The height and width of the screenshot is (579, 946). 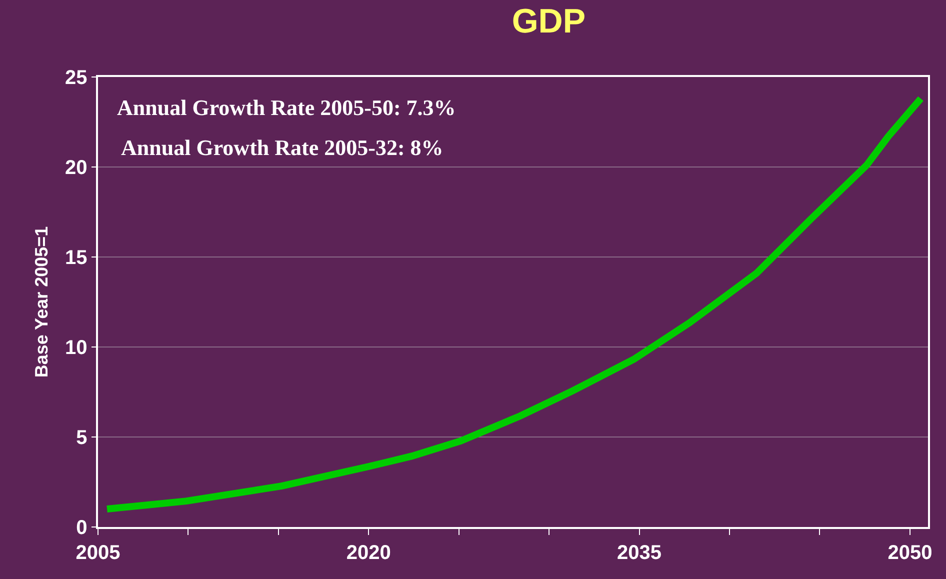 What do you see at coordinates (82, 528) in the screenshot?
I see `y-tick-label: 0` at bounding box center [82, 528].